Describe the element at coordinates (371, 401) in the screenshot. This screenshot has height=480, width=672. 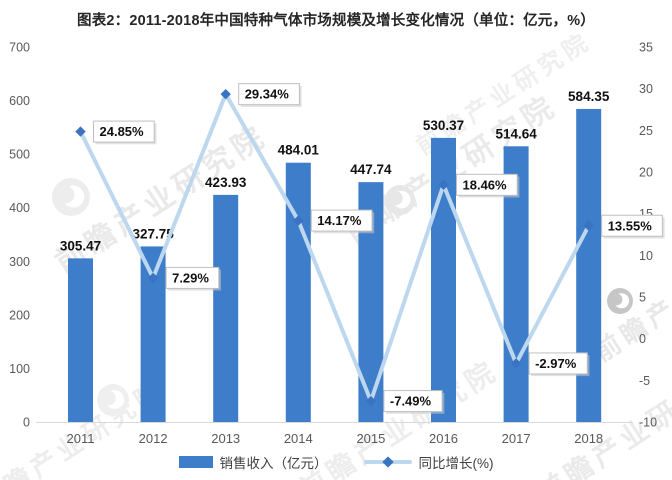
I see `line-marker-2015` at that location.